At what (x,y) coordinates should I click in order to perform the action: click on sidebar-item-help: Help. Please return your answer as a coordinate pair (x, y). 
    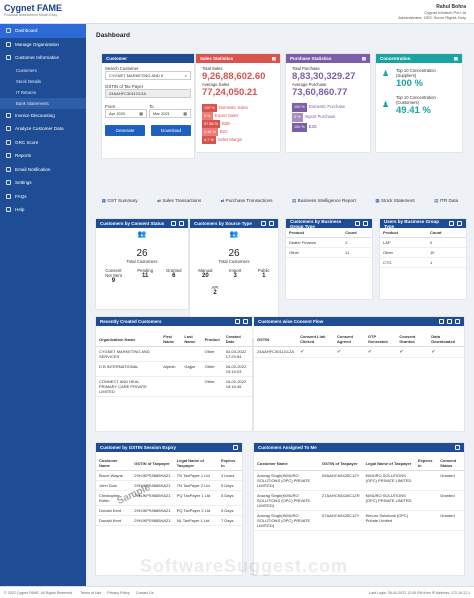
    Looking at the image, I should click on (43, 210).